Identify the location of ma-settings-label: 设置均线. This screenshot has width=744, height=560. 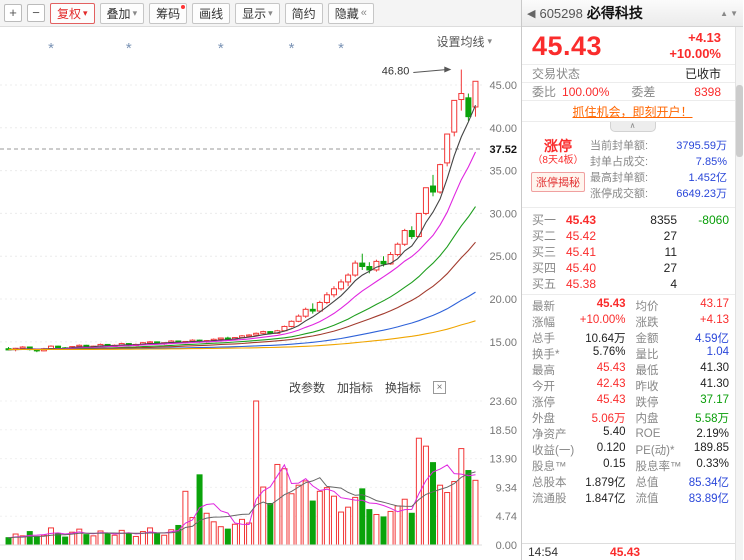
(460, 42).